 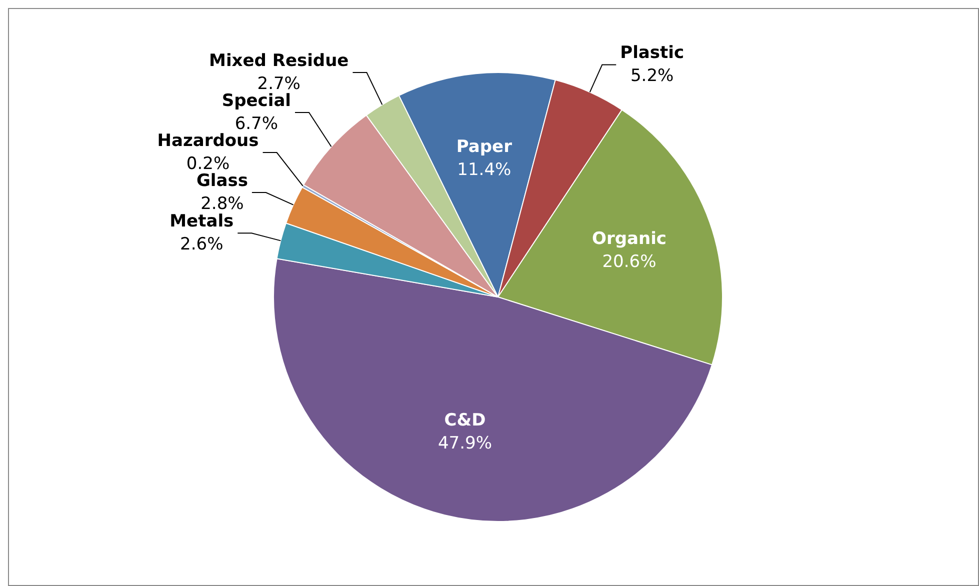 What do you see at coordinates (484, 170) in the screenshot?
I see `data-label: 11.4%` at bounding box center [484, 170].